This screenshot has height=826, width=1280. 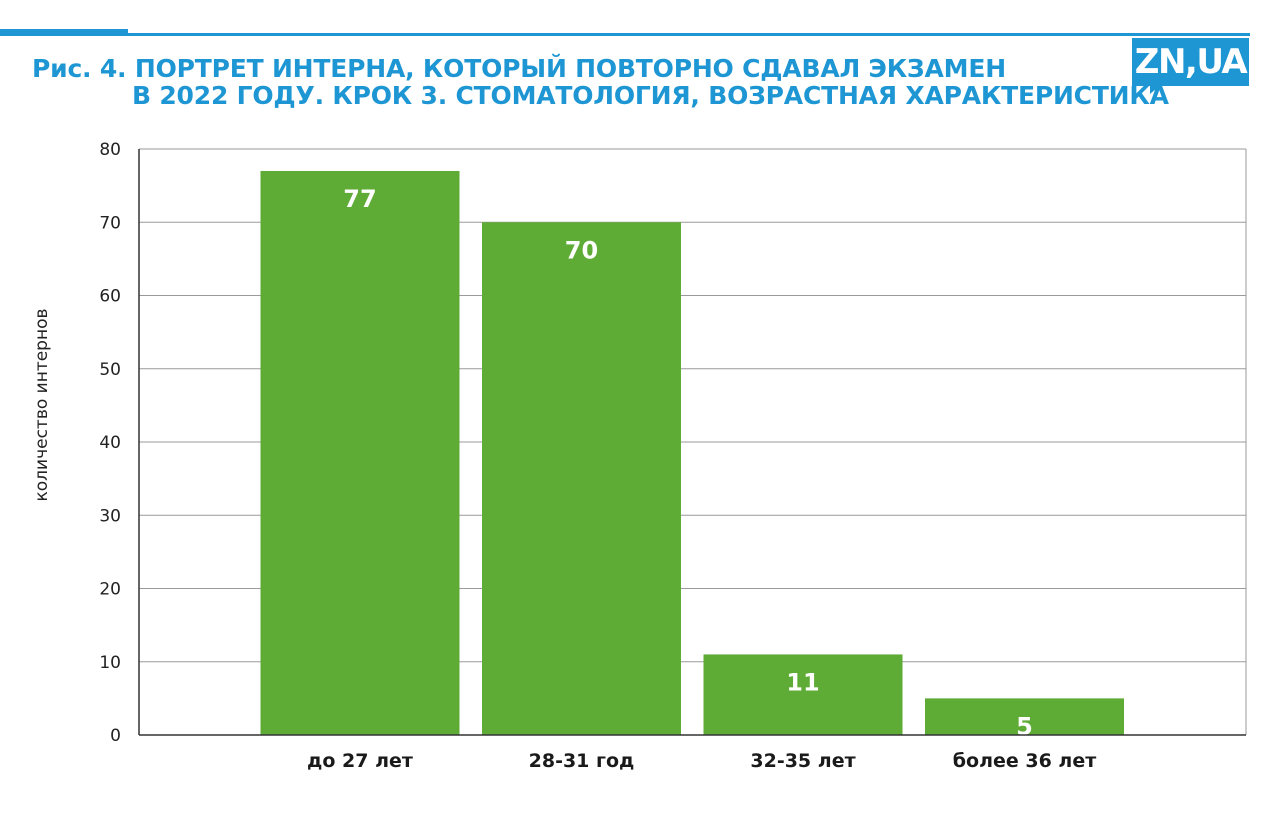 What do you see at coordinates (581, 250) in the screenshot?
I see `bar-value-label: 70` at bounding box center [581, 250].